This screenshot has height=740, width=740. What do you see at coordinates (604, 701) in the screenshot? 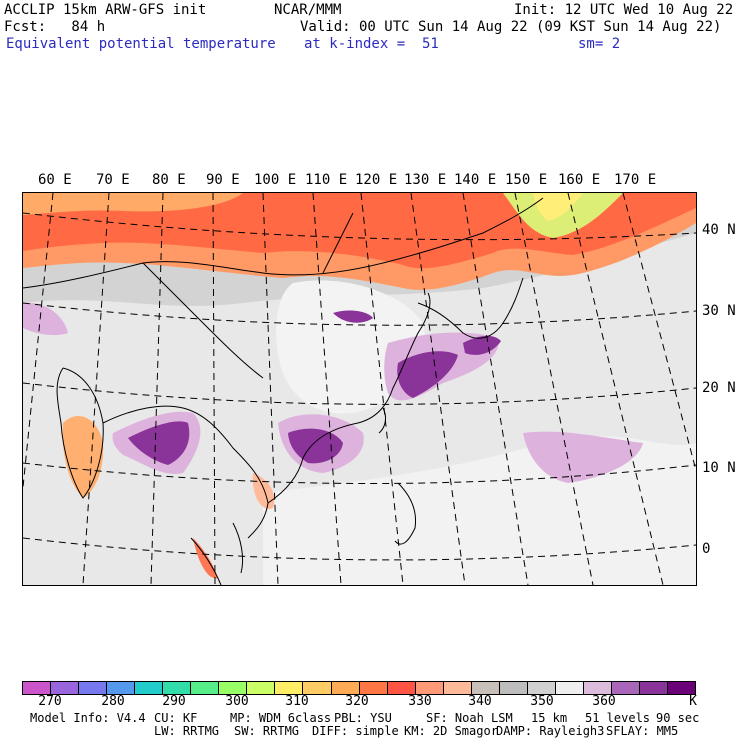
I see `colorbar-label: 360` at bounding box center [604, 701].